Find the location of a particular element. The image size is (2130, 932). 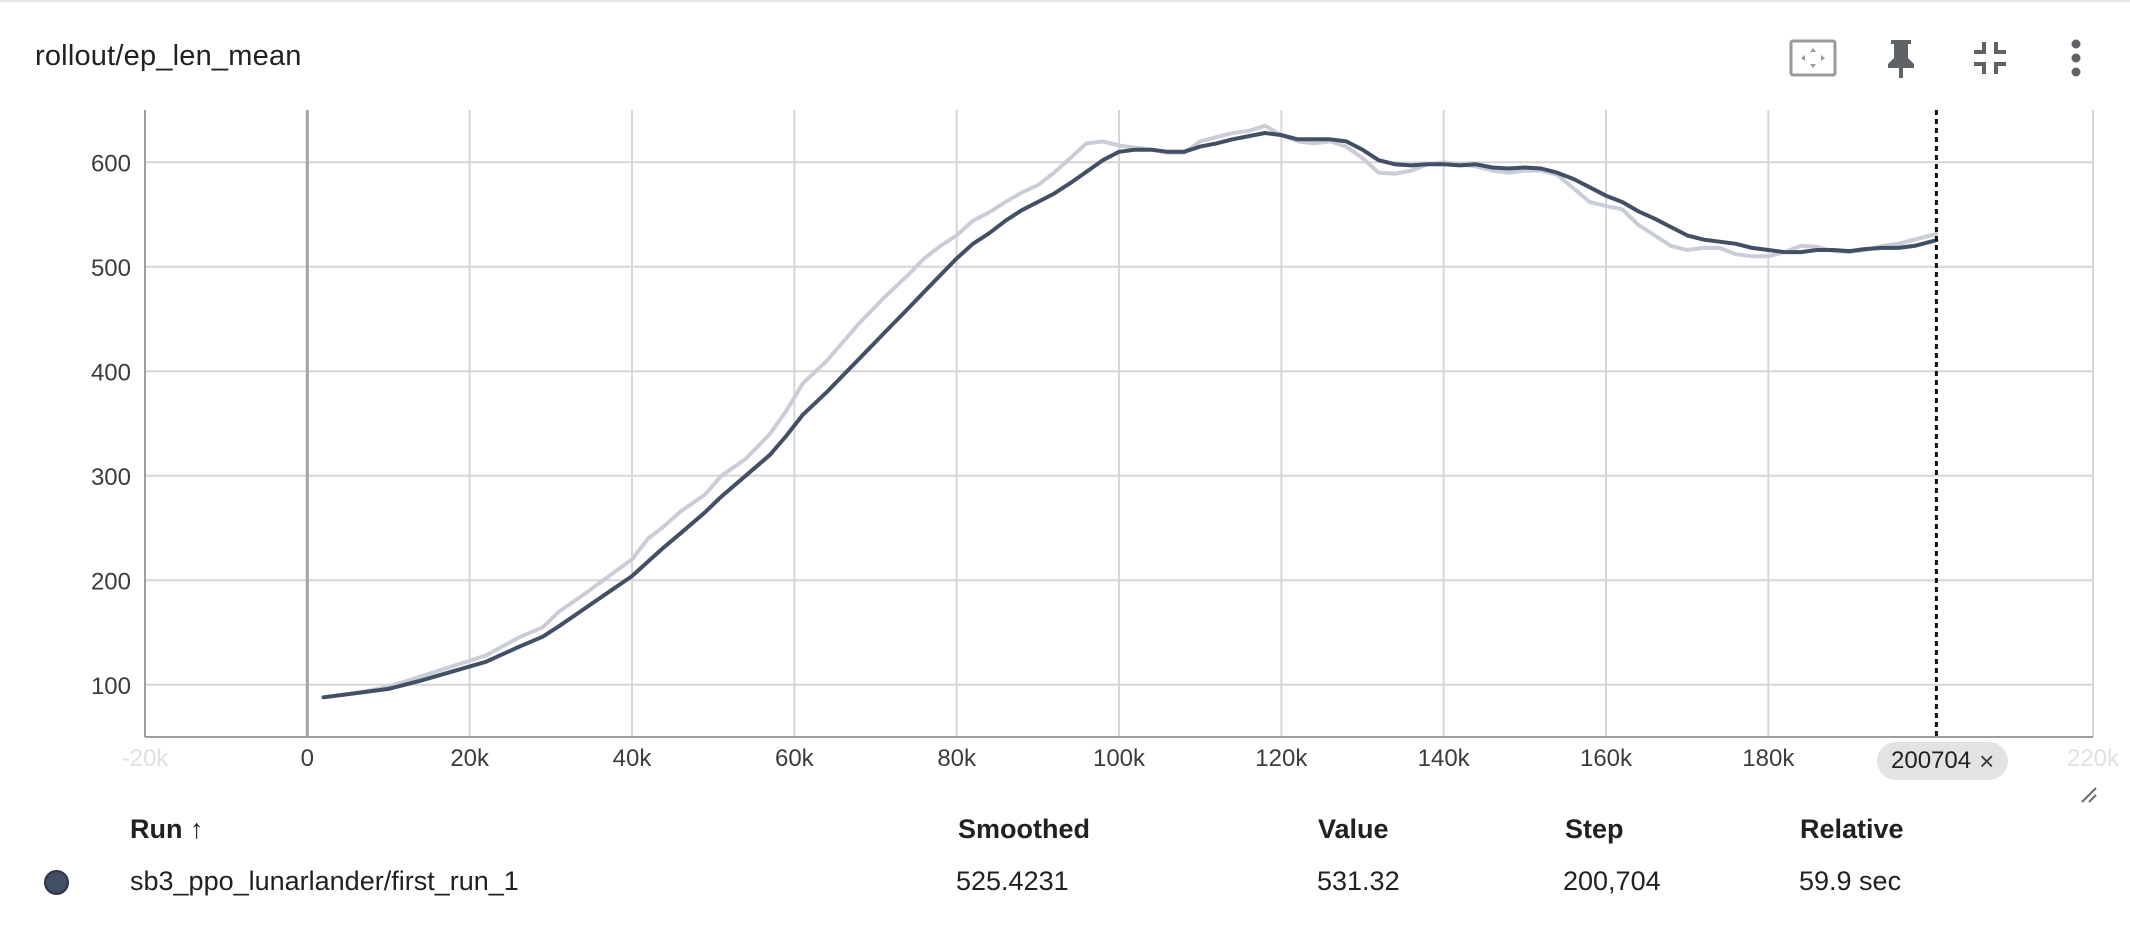

x-tick-label: 60k is located at coordinates (795, 758).